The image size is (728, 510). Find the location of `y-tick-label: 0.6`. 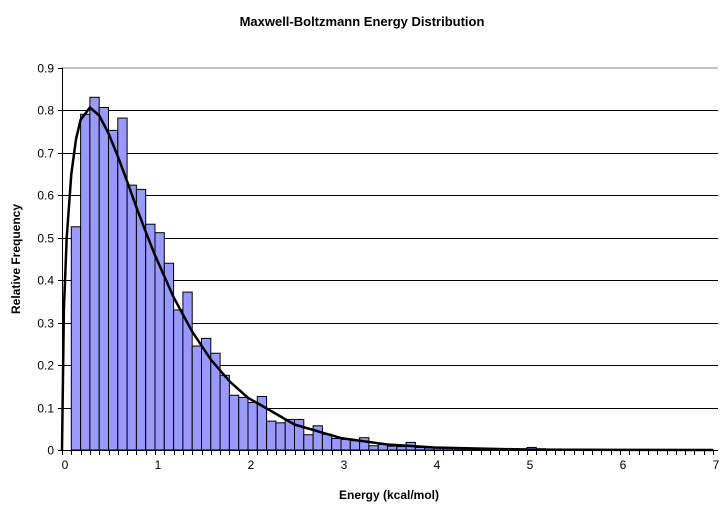

y-tick-label: 0.6 is located at coordinates (45, 196).